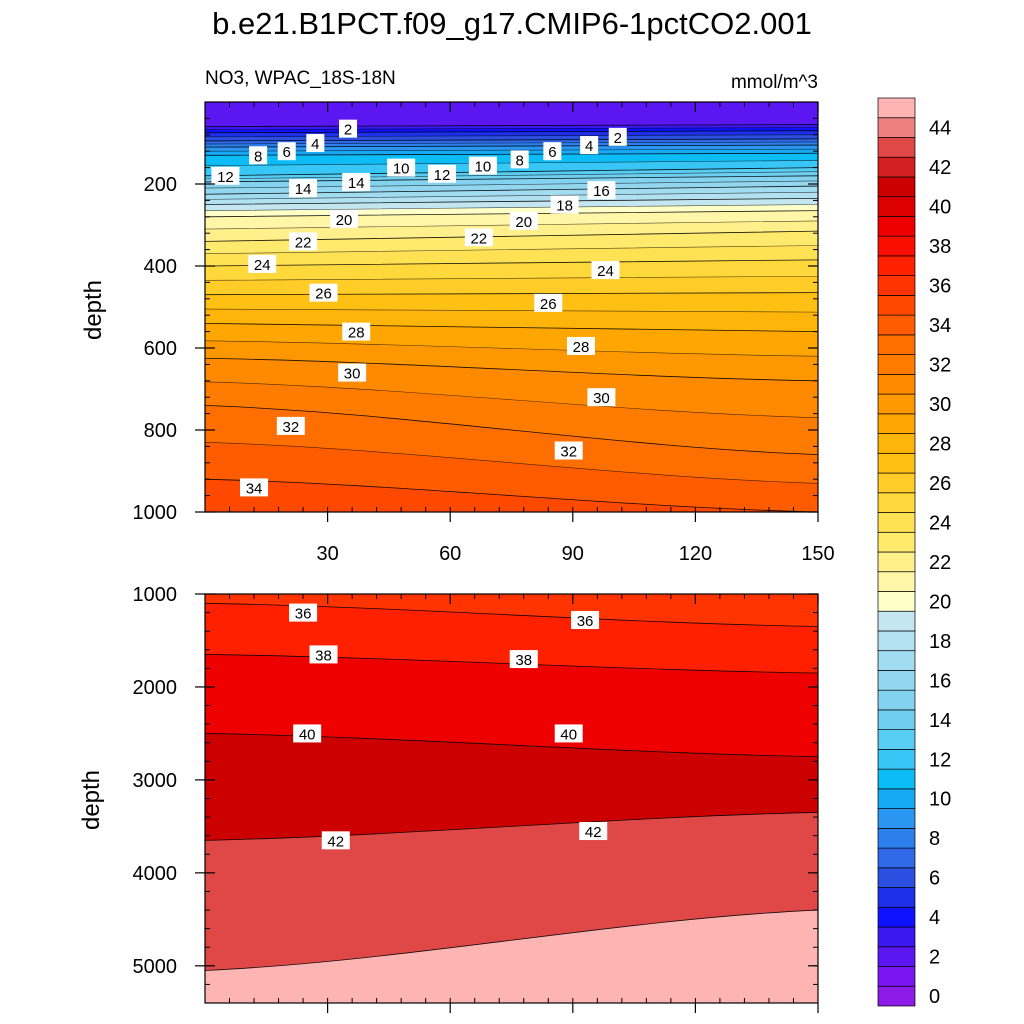  What do you see at coordinates (581, 347) in the screenshot?
I see `contour-label-text: 28` at bounding box center [581, 347].